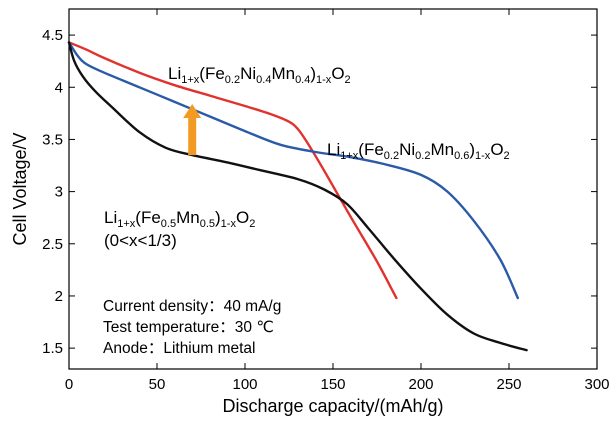  I want to click on note-anode: Anode：Lithium metal, so click(179, 348).